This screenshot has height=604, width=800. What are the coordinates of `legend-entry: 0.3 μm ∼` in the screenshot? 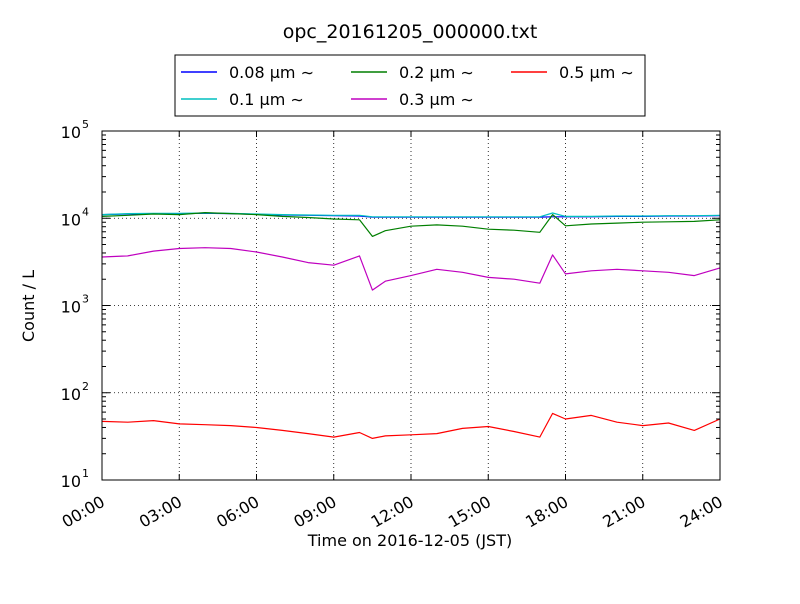 It's located at (412, 99).